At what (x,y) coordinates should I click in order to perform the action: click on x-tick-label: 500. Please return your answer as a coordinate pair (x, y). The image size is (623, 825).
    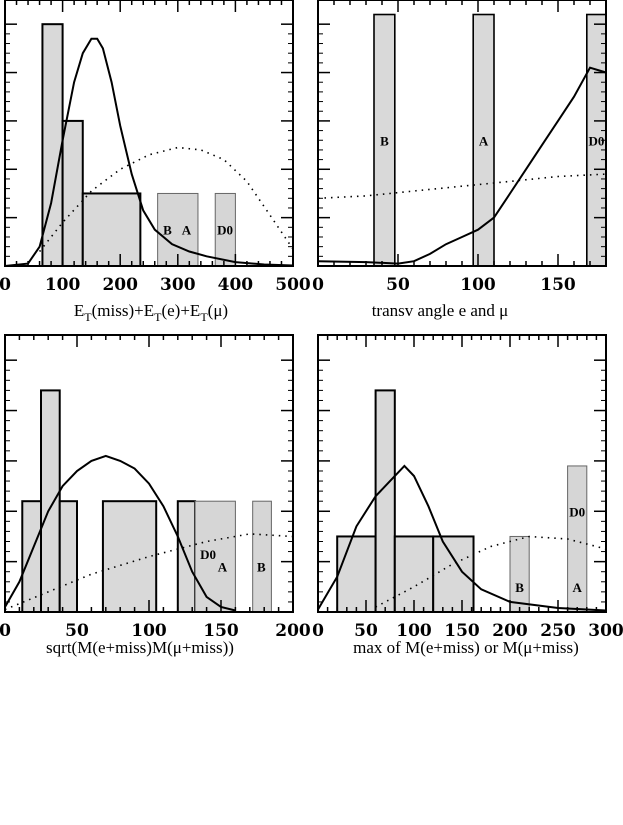
    Looking at the image, I should click on (293, 285).